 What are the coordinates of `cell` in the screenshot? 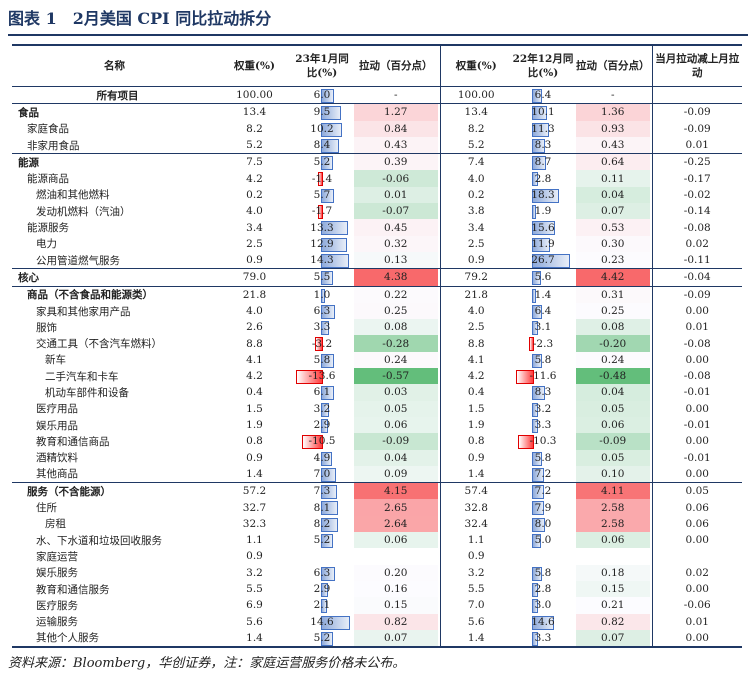 It's located at (322, 556).